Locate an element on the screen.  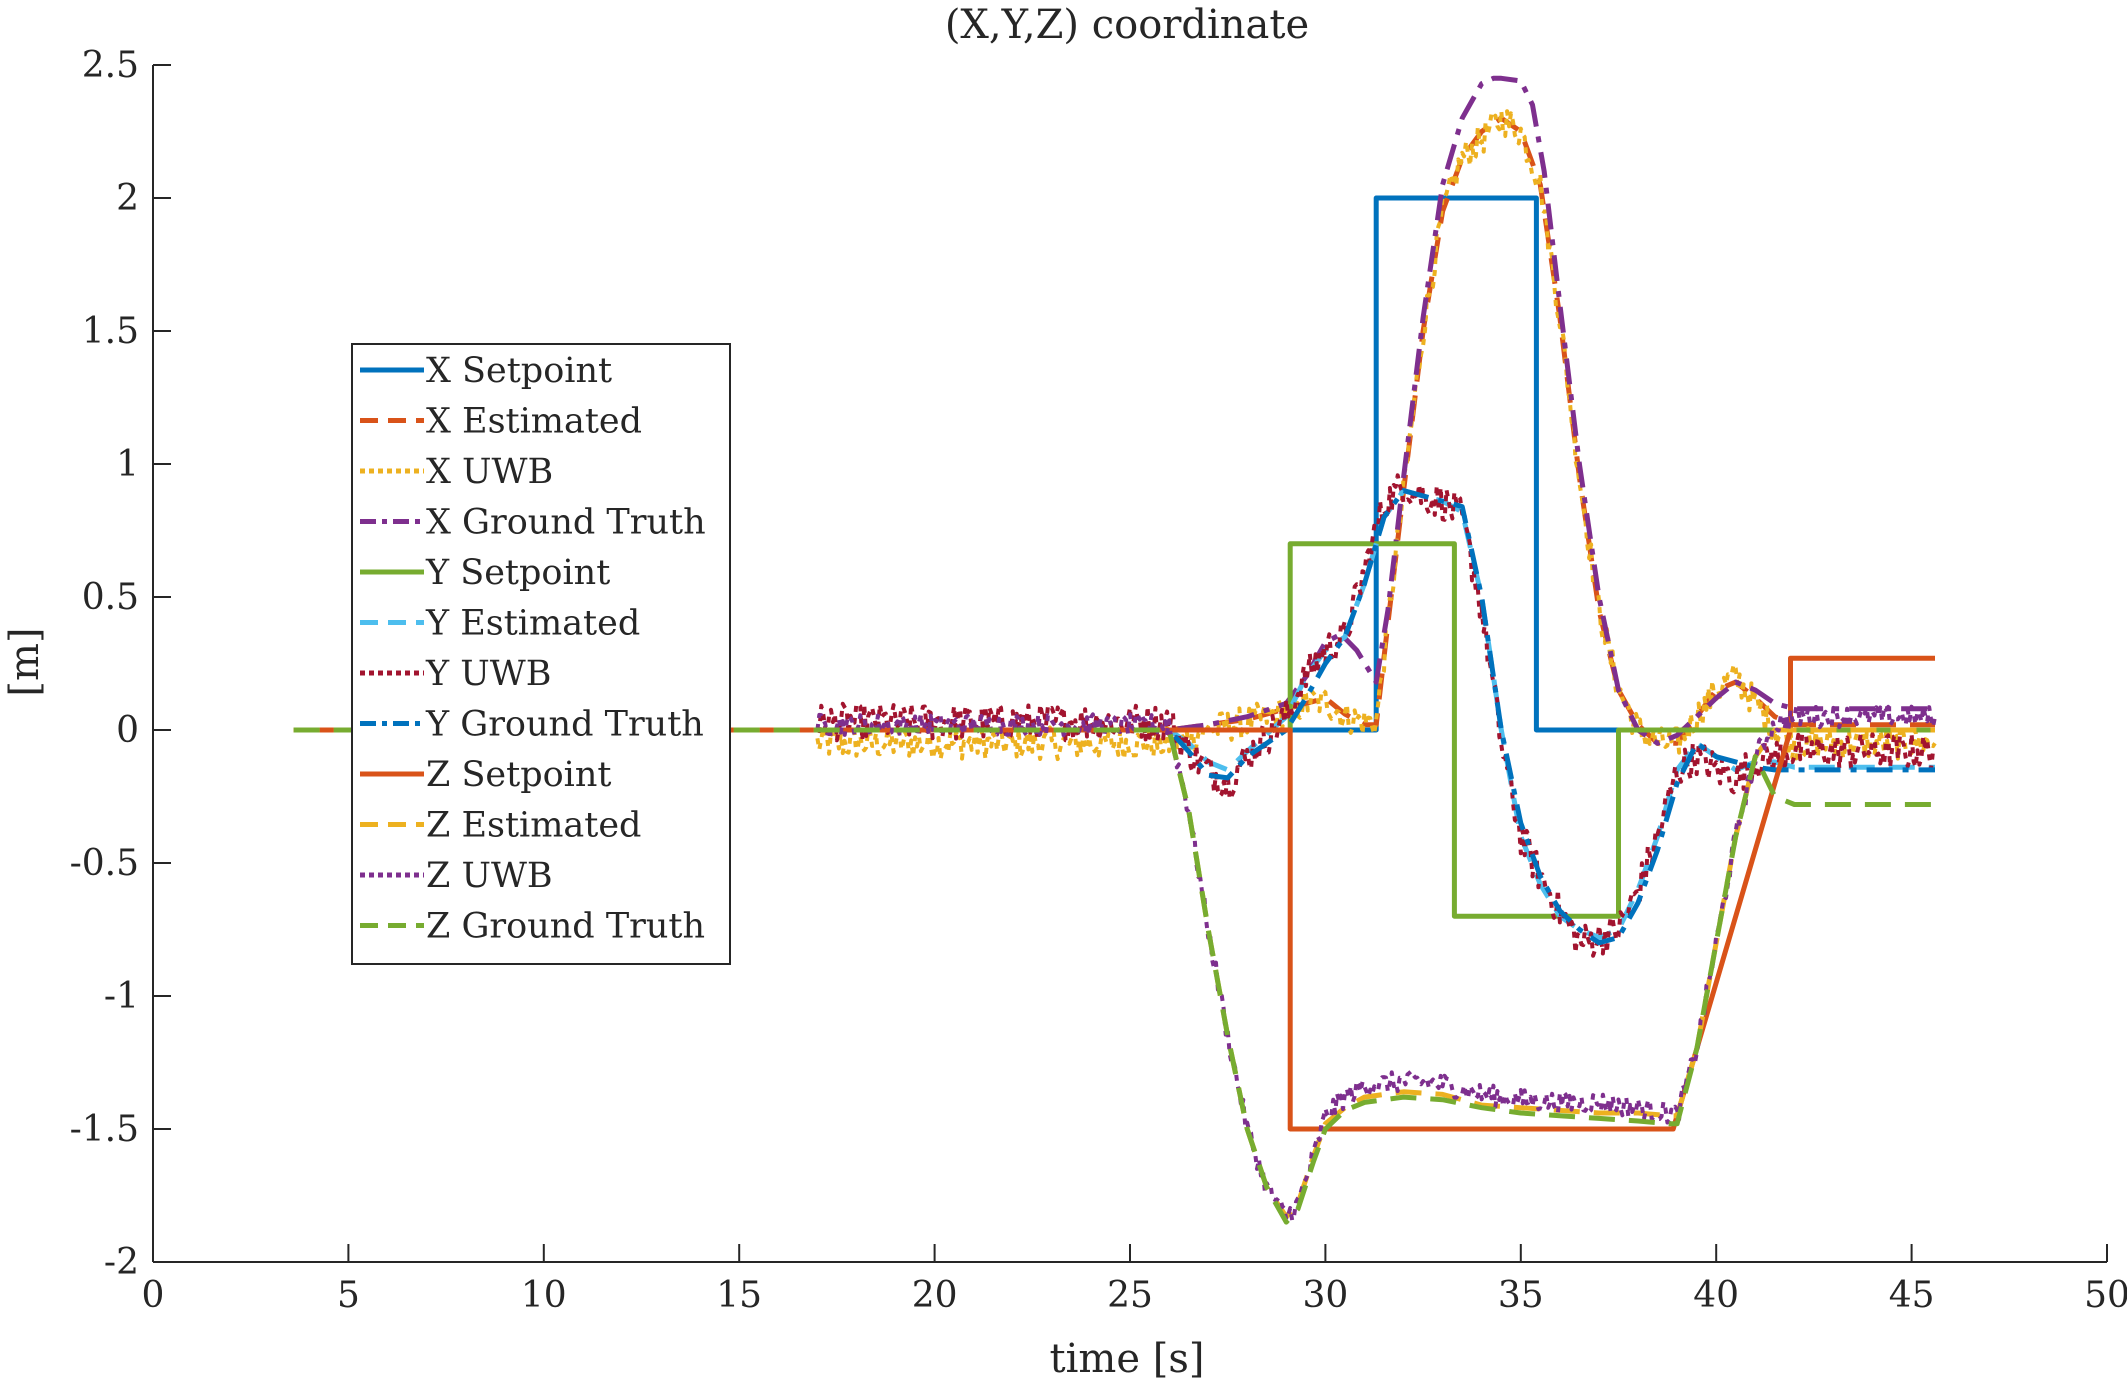
x-tick-label: 10 is located at coordinates (544, 1295).